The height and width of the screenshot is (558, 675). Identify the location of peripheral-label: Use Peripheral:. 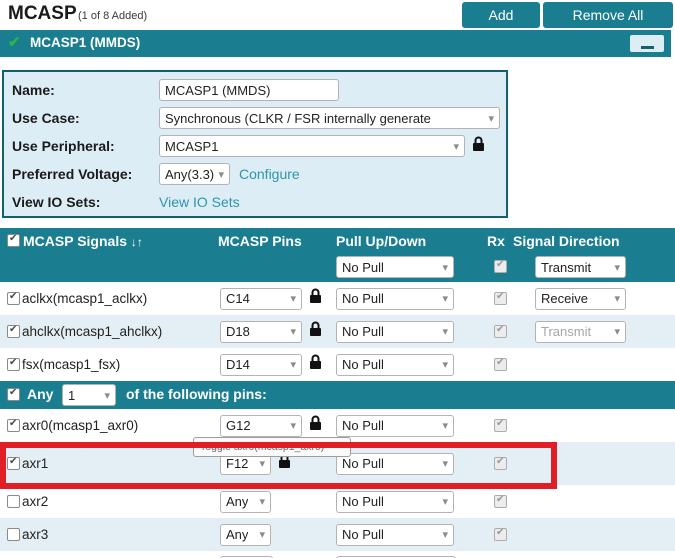
(63, 146).